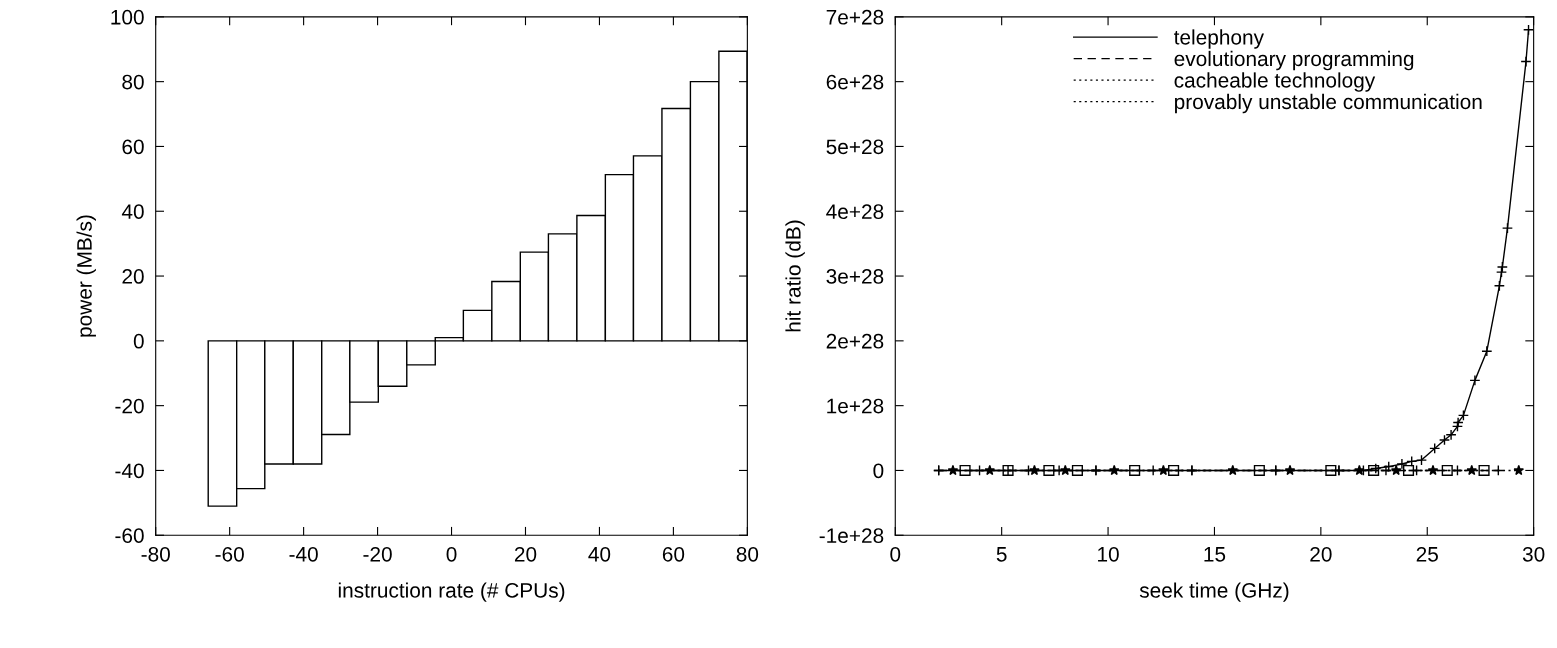  What do you see at coordinates (86, 276) in the screenshot?
I see `y-axis-title: power (MB/s)` at bounding box center [86, 276].